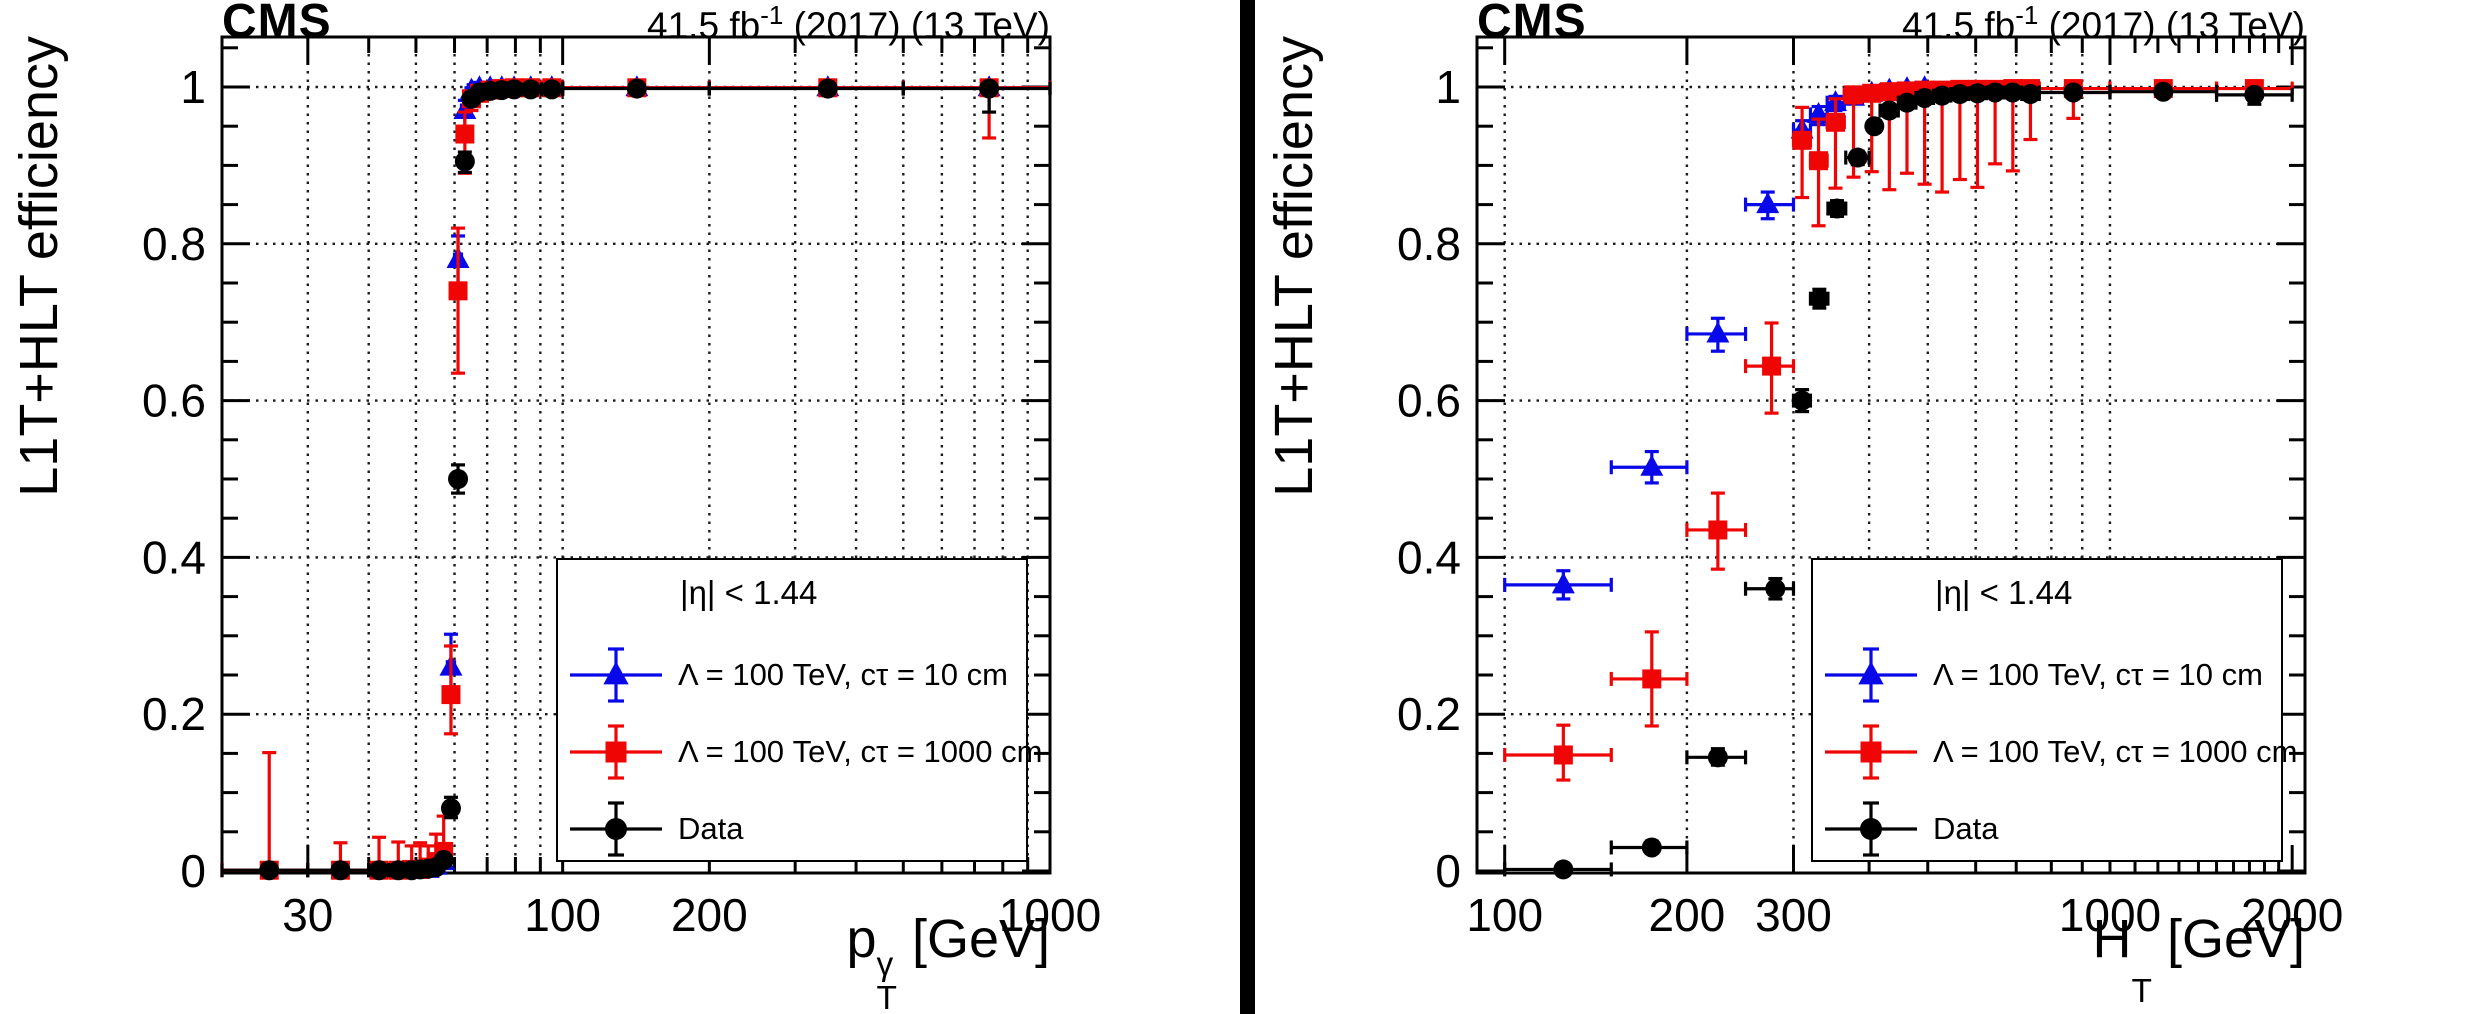 This screenshot has height=1014, width=2485. I want to click on sub-sup-stack: T, so click(2141, 992).